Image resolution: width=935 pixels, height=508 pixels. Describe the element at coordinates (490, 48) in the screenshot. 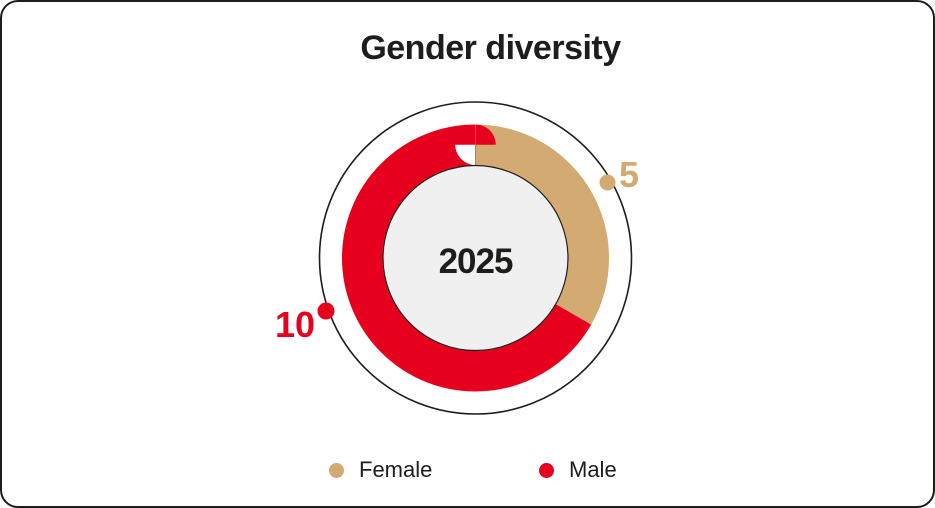

I see `chart-title: Gender diversity` at that location.